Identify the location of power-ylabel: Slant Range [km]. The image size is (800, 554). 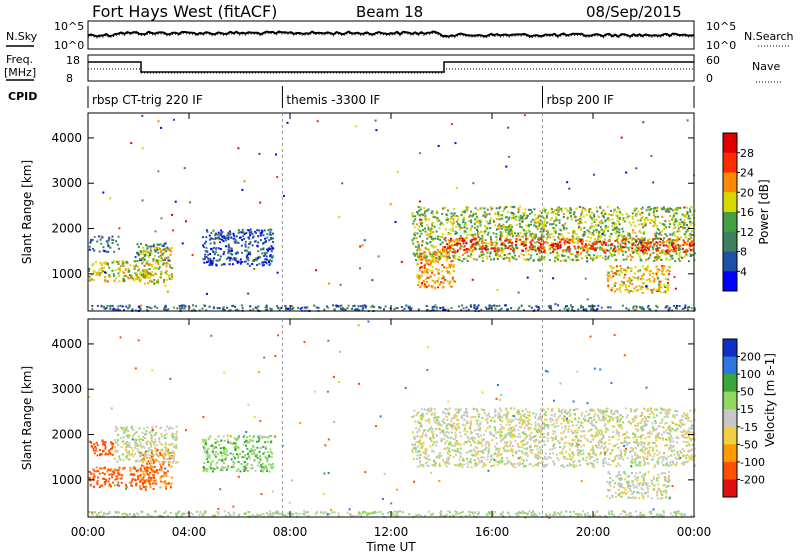
(27, 212).